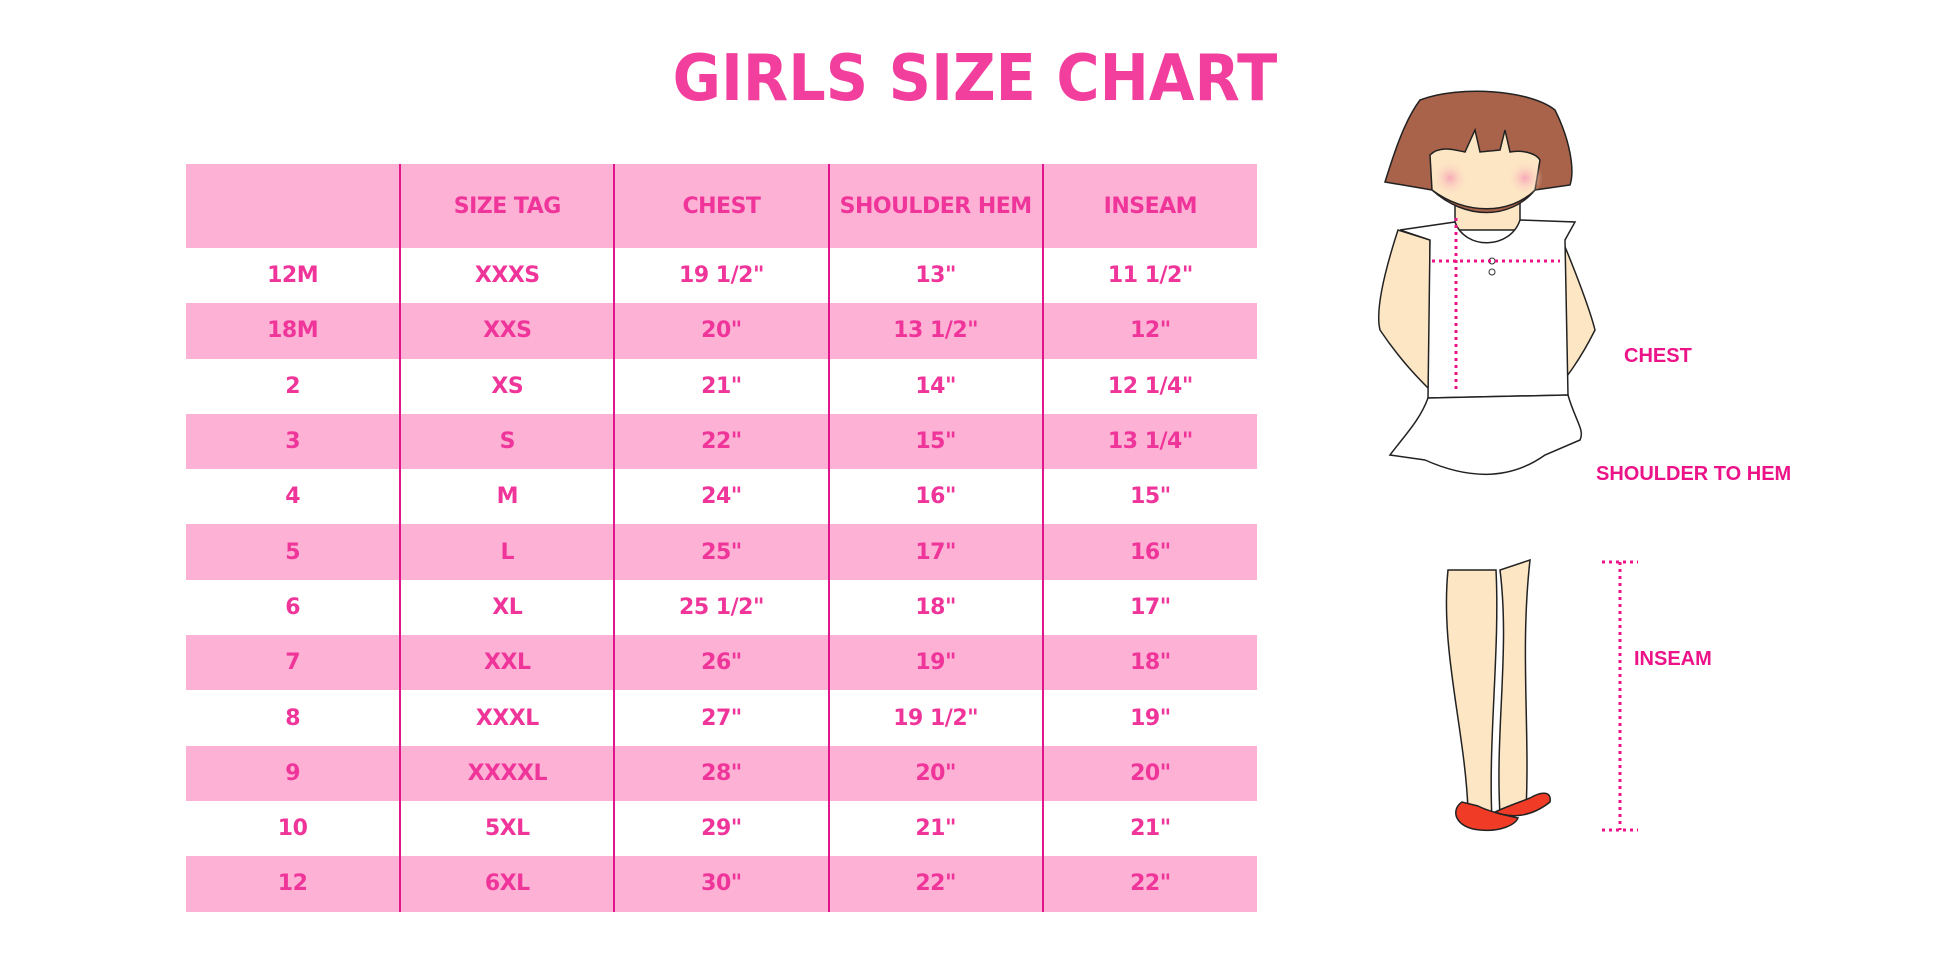  What do you see at coordinates (1673, 659) in the screenshot?
I see `inseam-label: INSEAM` at bounding box center [1673, 659].